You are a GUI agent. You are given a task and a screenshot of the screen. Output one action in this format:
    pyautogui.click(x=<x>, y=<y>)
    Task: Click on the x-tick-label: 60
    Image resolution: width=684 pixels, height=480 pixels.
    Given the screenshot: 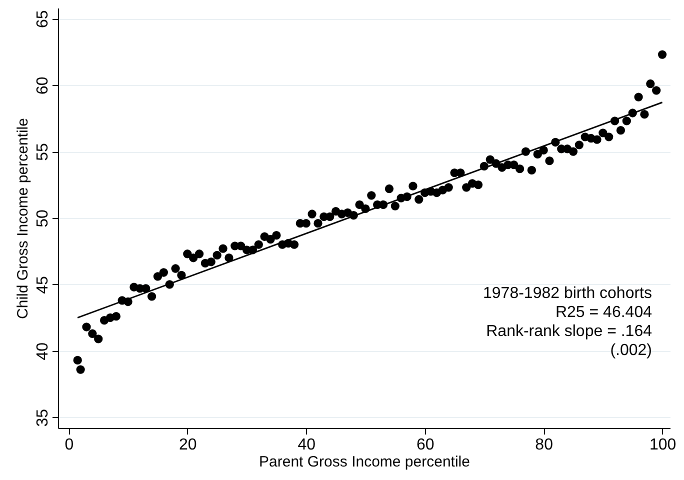 What is the action you would take?
    pyautogui.click(x=425, y=445)
    